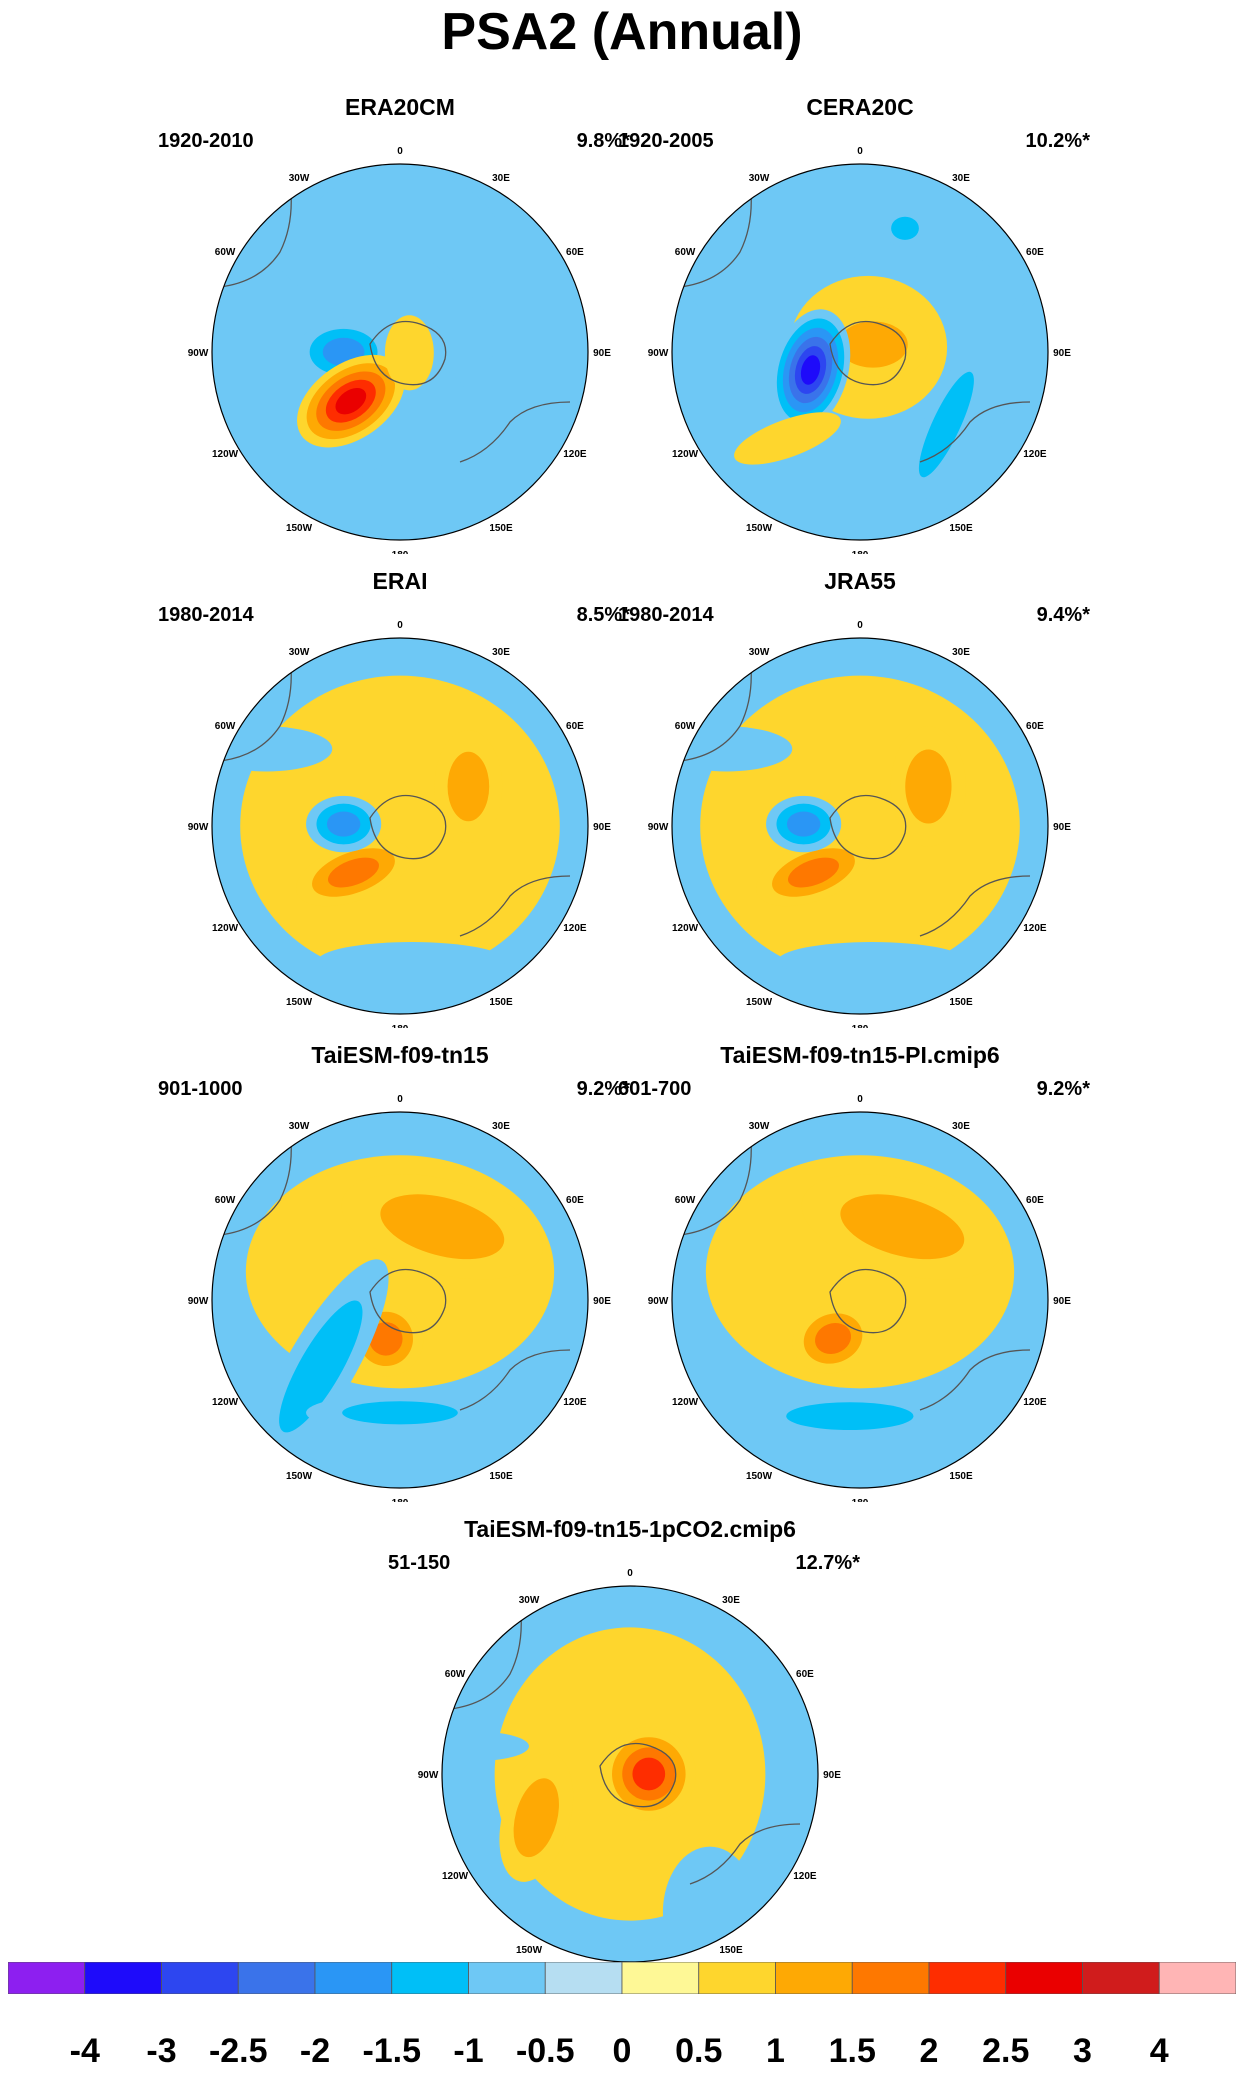 This screenshot has height=2082, width=1244. Describe the element at coordinates (630, 1529) in the screenshot. I see `panel-title: TaiESM-f09-tn15-1pCO2.cmip6` at that location.